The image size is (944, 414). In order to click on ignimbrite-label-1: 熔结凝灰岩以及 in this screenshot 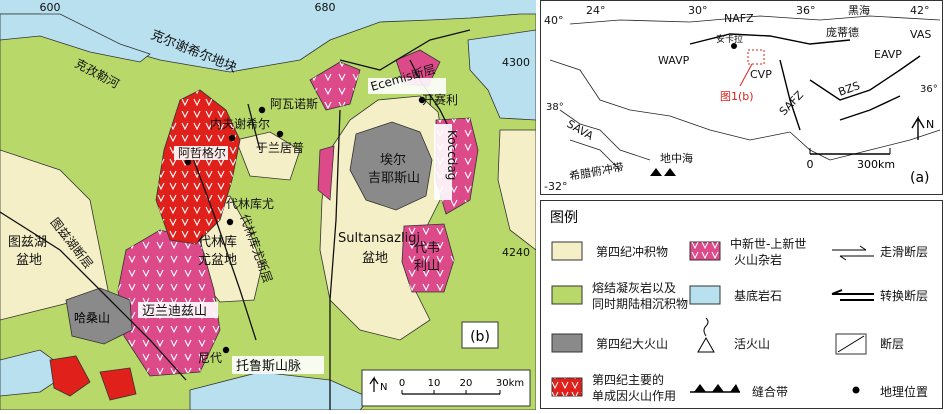, I will do `click(634, 287)`.